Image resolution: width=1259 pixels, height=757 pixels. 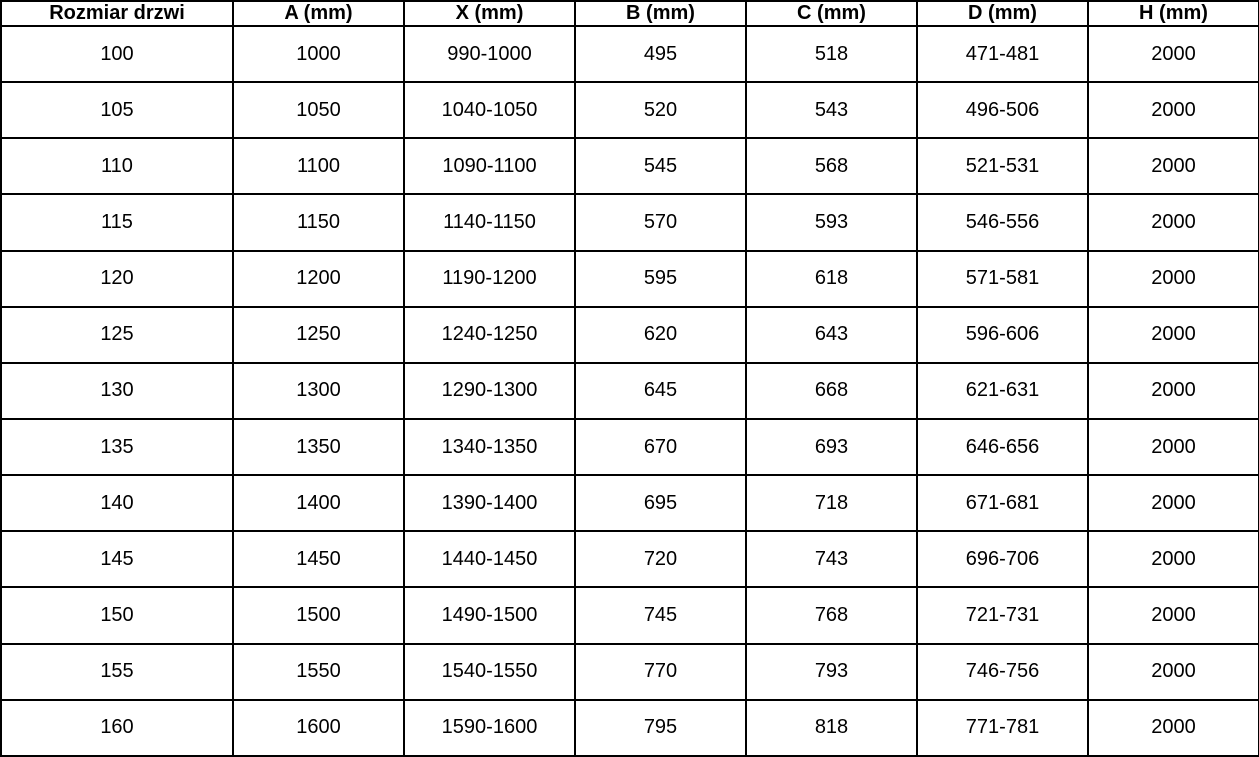 I want to click on table-cell: 496-506, so click(x=1002, y=110).